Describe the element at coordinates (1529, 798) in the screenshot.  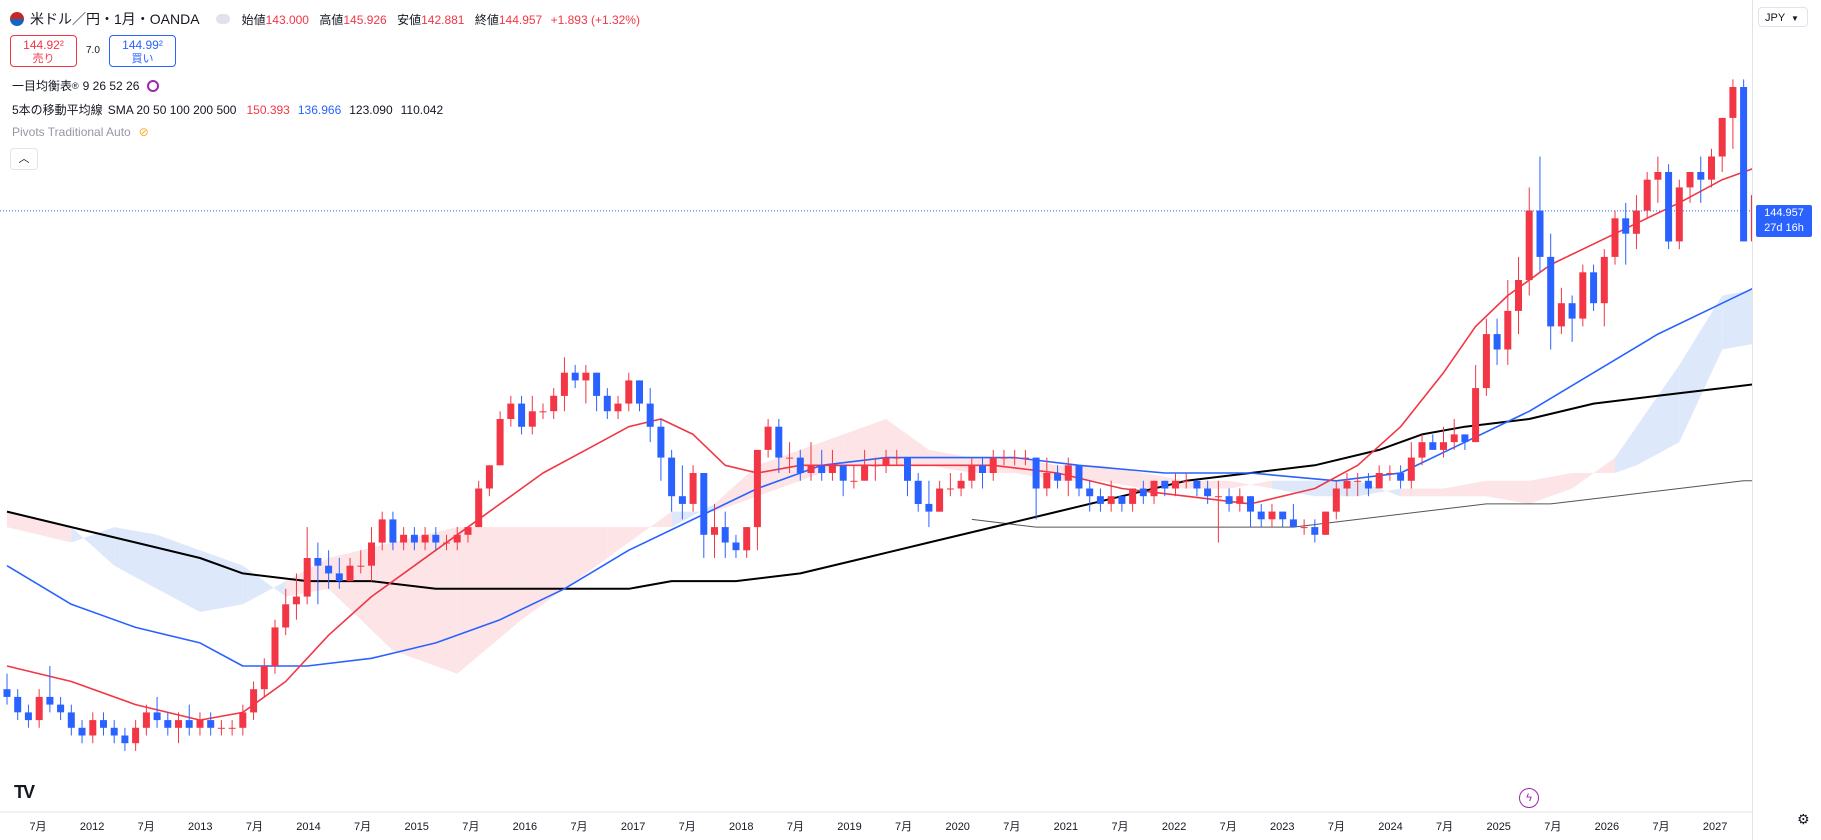
I see `lightning-icon: ϟ` at that location.